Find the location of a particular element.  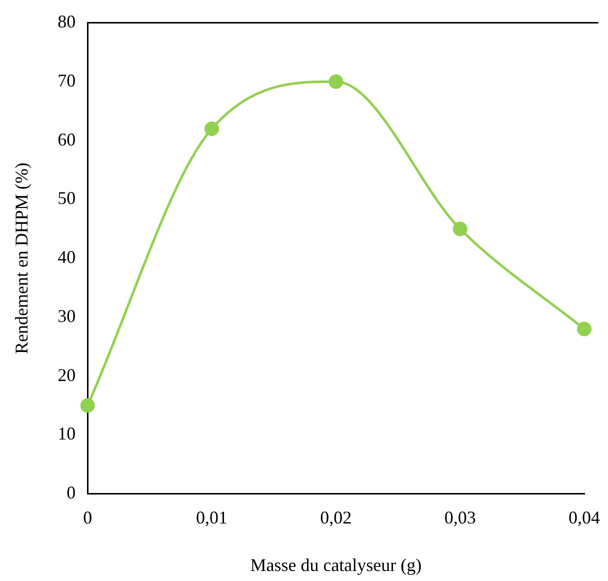

y-tick-label: 70 is located at coordinates (67, 80).